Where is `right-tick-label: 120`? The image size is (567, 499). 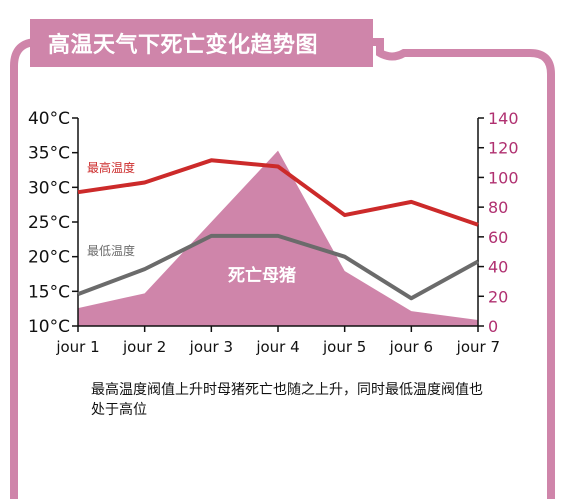 right-tick-label: 120 is located at coordinates (503, 148).